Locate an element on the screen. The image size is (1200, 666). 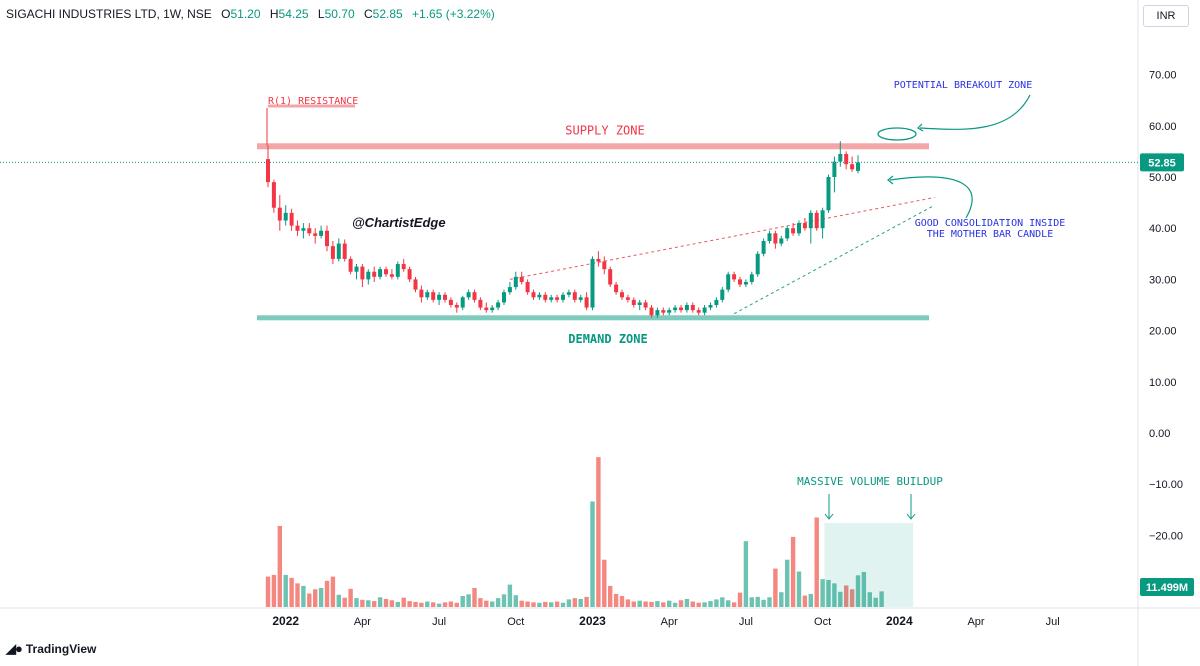
currency-button: INR is located at coordinates (1166, 16).